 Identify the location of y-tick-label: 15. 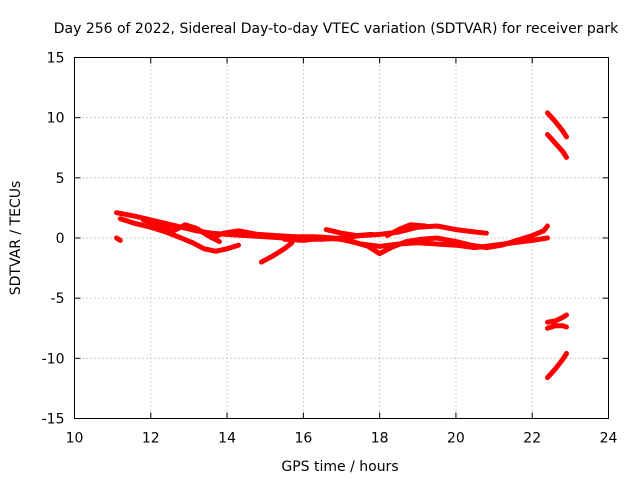
(56, 59).